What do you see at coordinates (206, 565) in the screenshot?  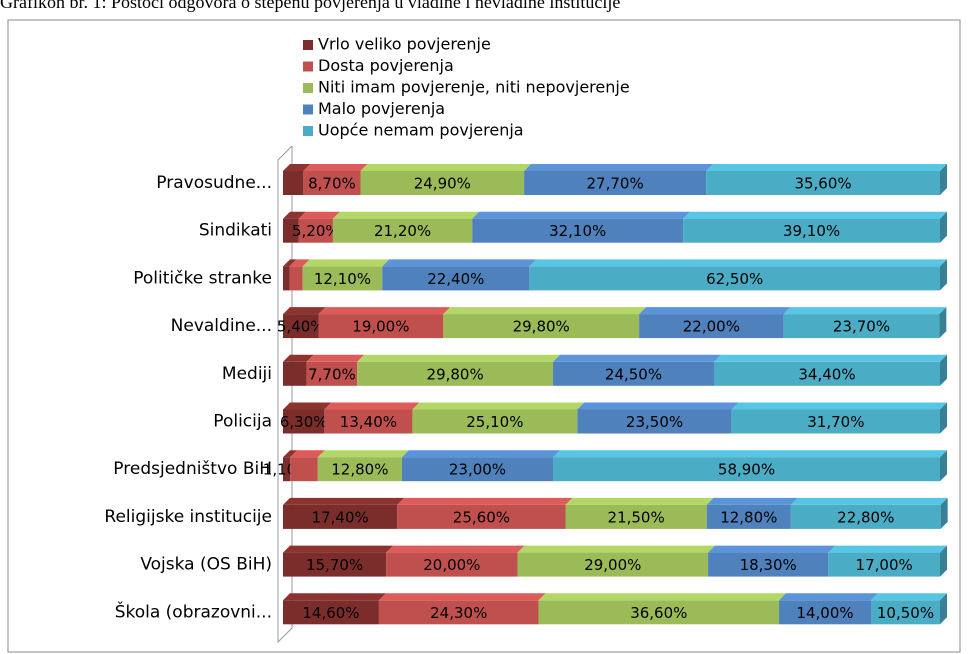 I see `category-label: Vojska (OS BiH)` at bounding box center [206, 565].